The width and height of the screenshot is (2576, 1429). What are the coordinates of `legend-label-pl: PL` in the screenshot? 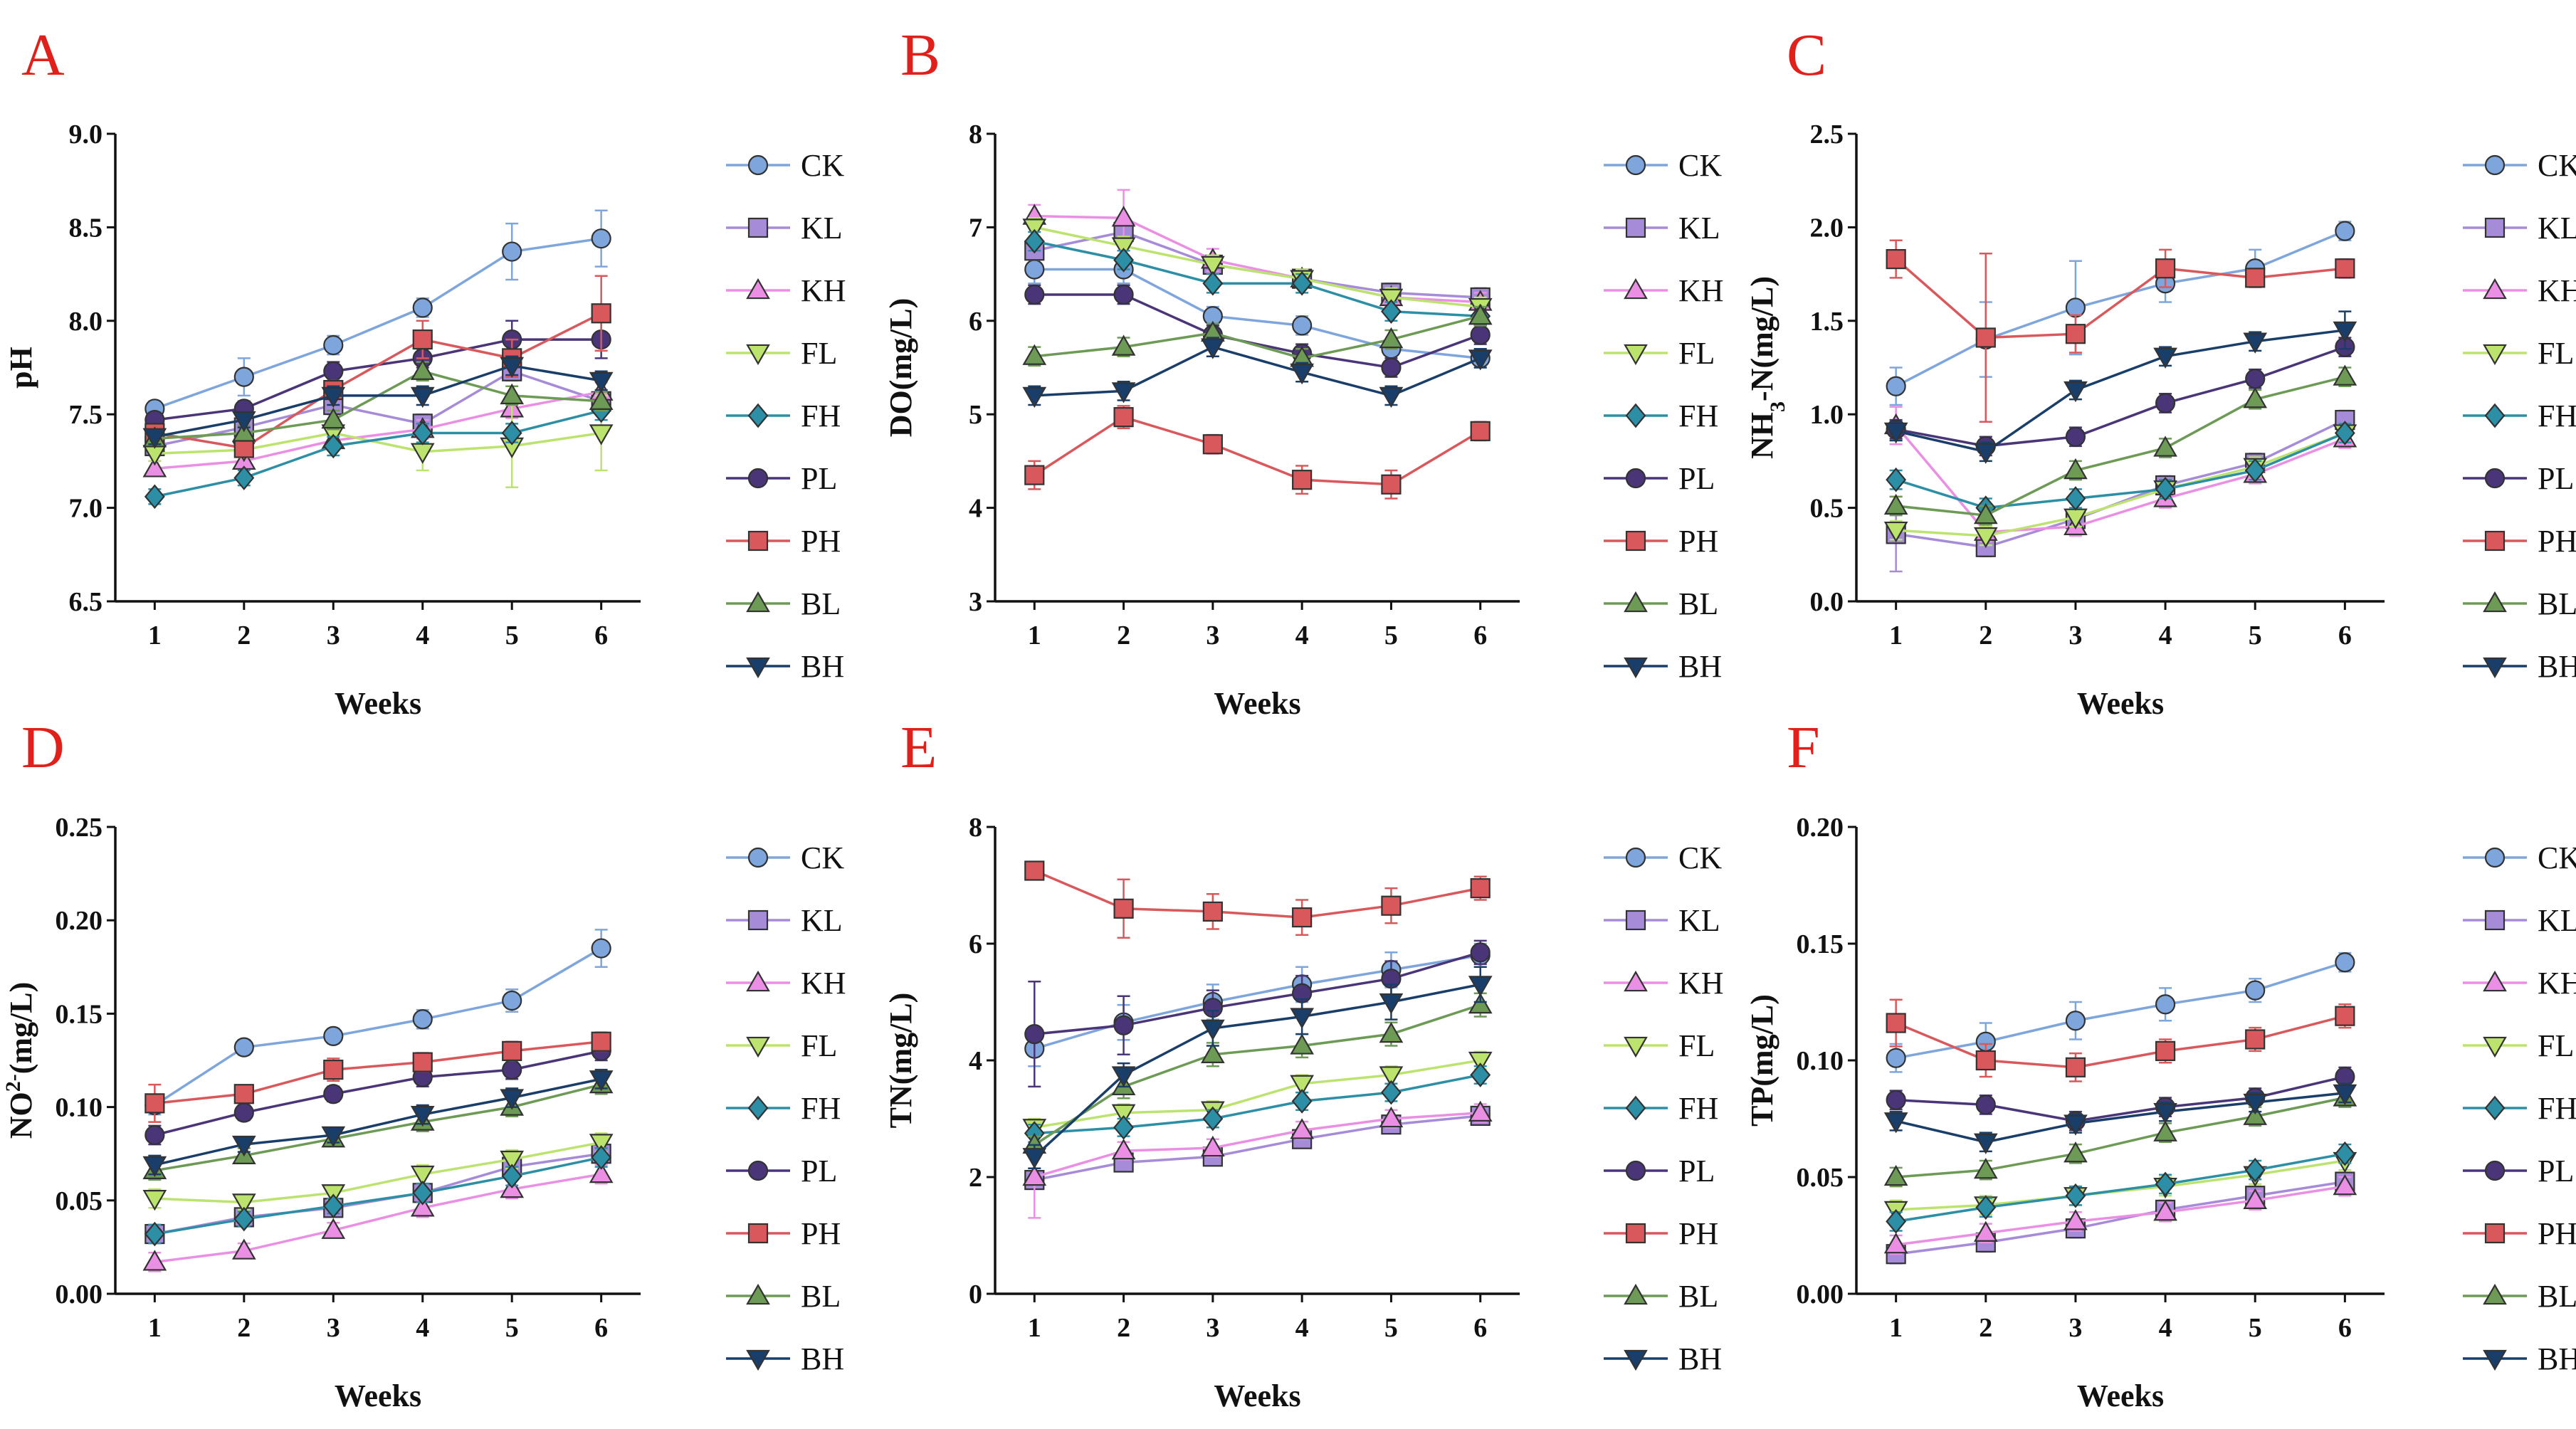 It's located at (2556, 478).